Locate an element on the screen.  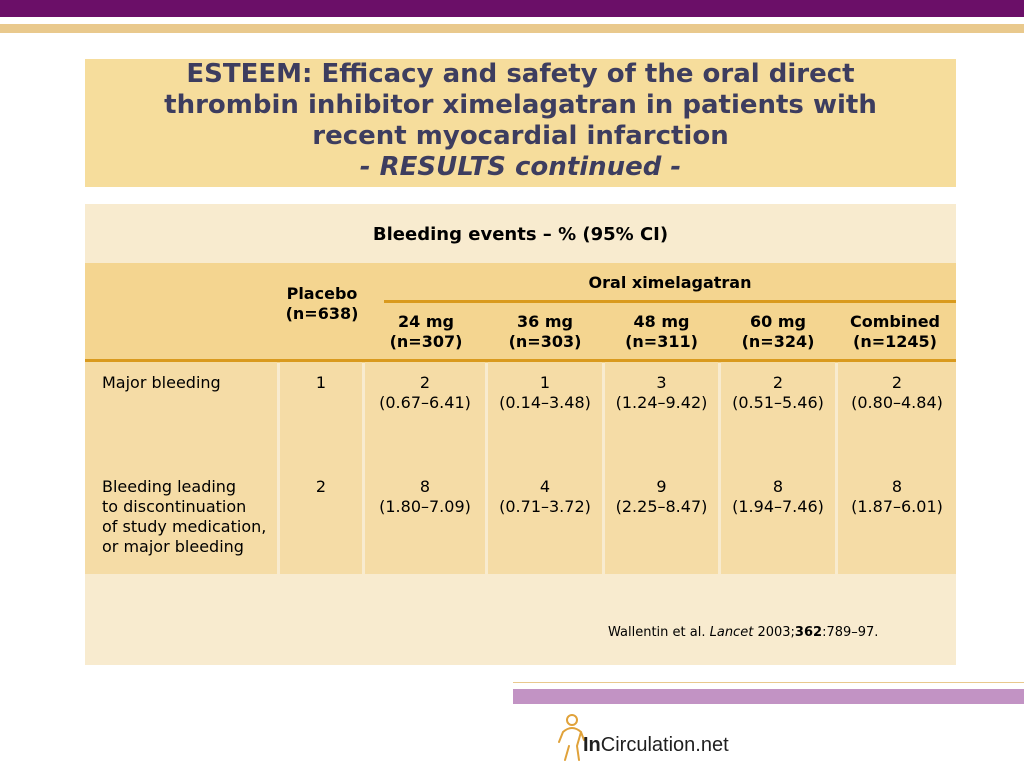
ximelagatran-group-header: Oral ximelagatran is located at coordinates (670, 282).